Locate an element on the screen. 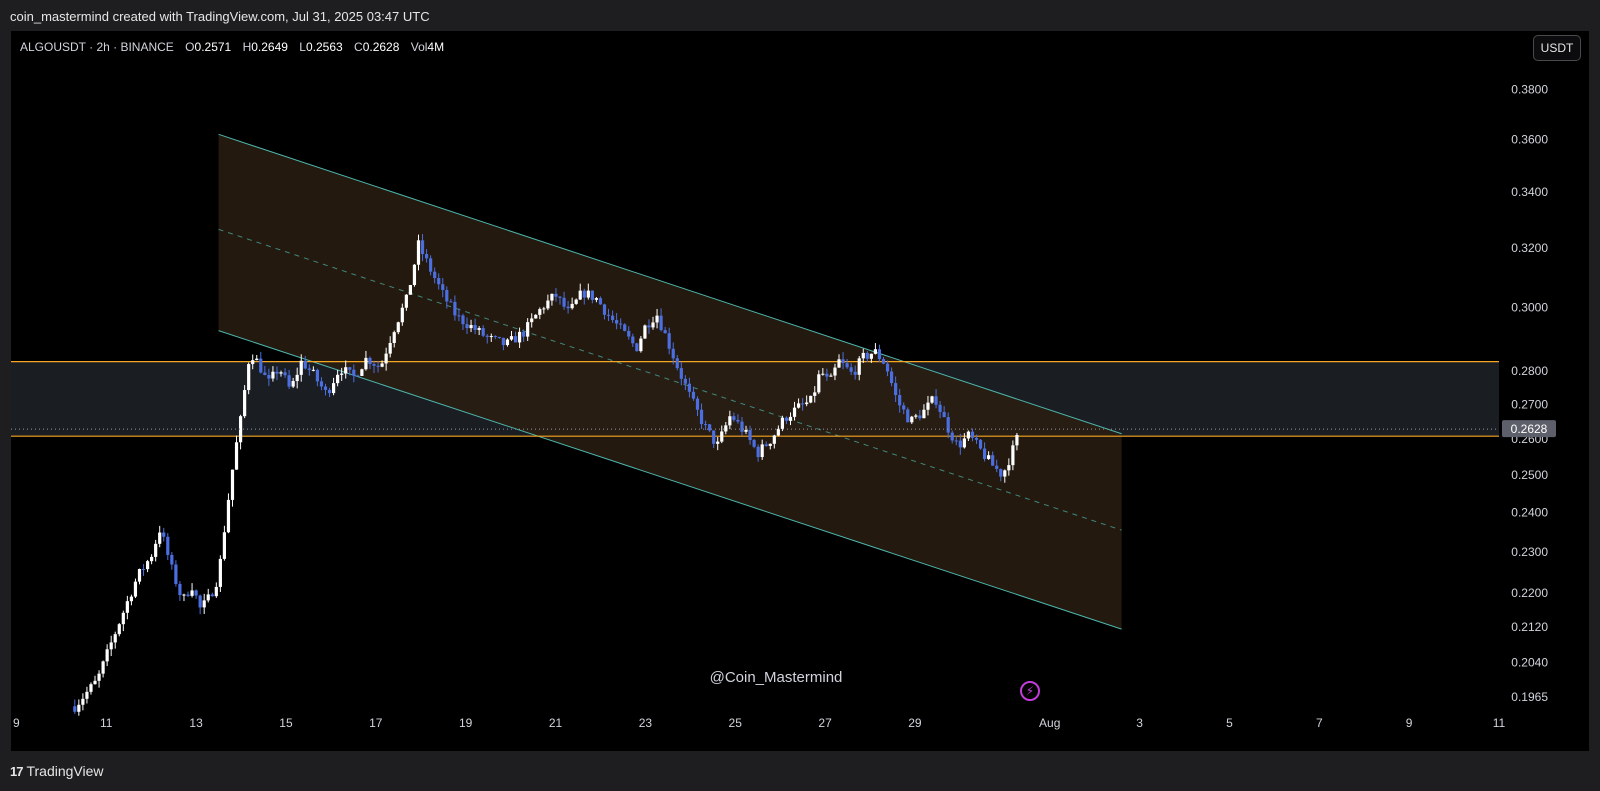 The width and height of the screenshot is (1600, 791). high-label: H is located at coordinates (247, 47).